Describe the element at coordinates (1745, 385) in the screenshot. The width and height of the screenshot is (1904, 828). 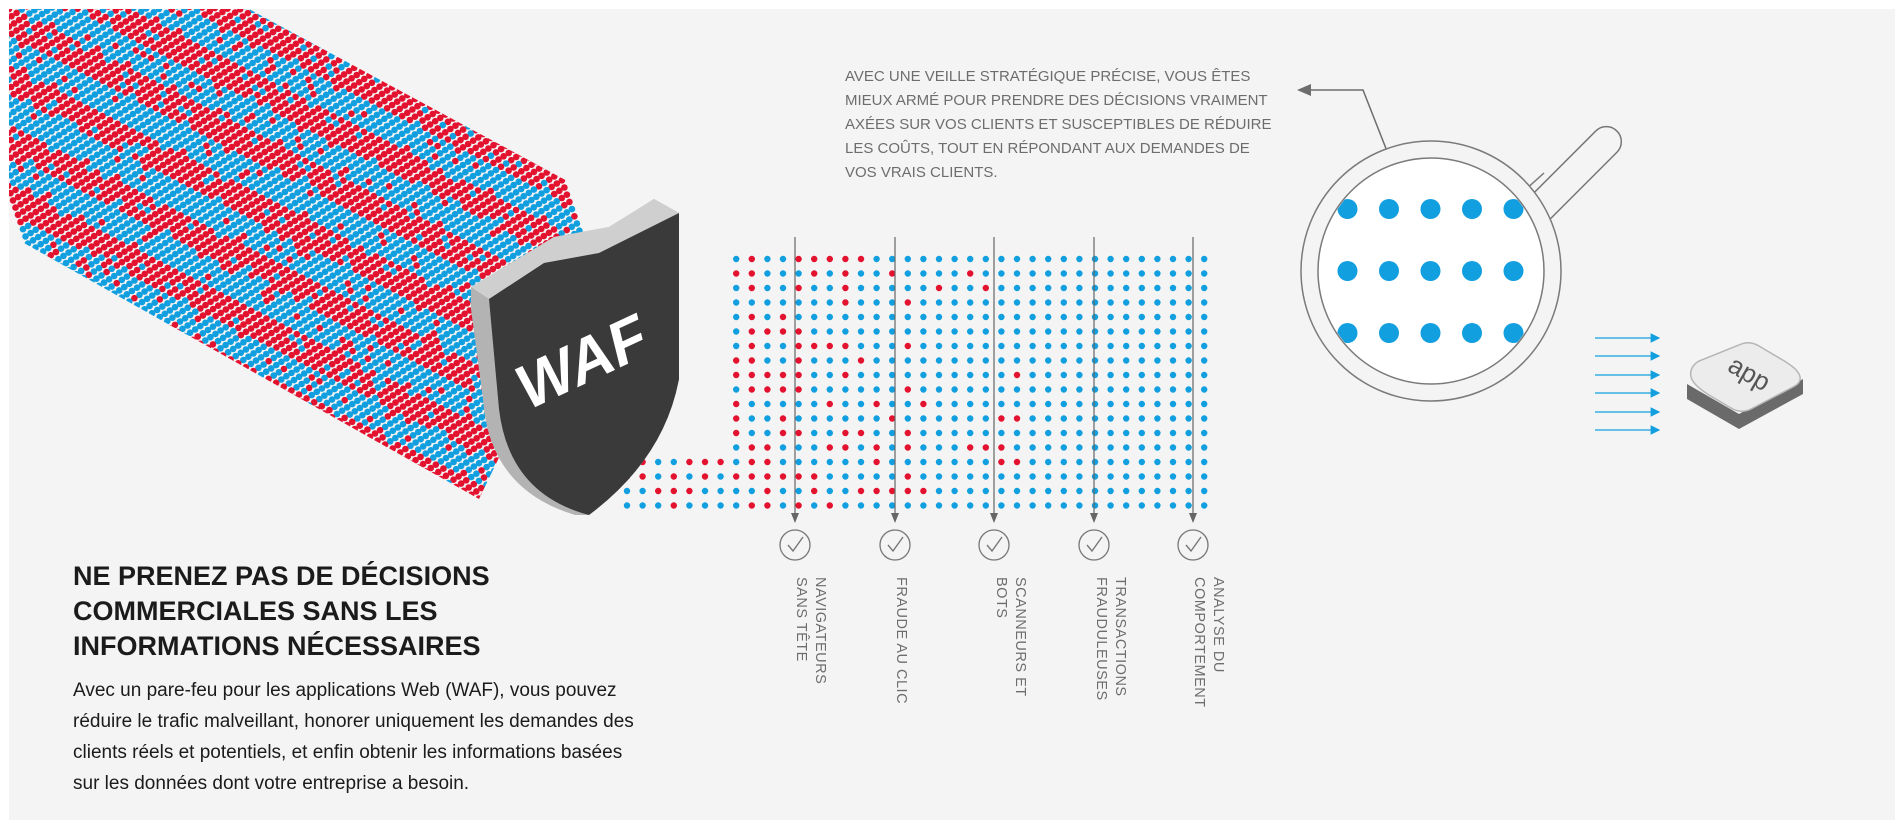
I see `app-box-icon: app` at that location.